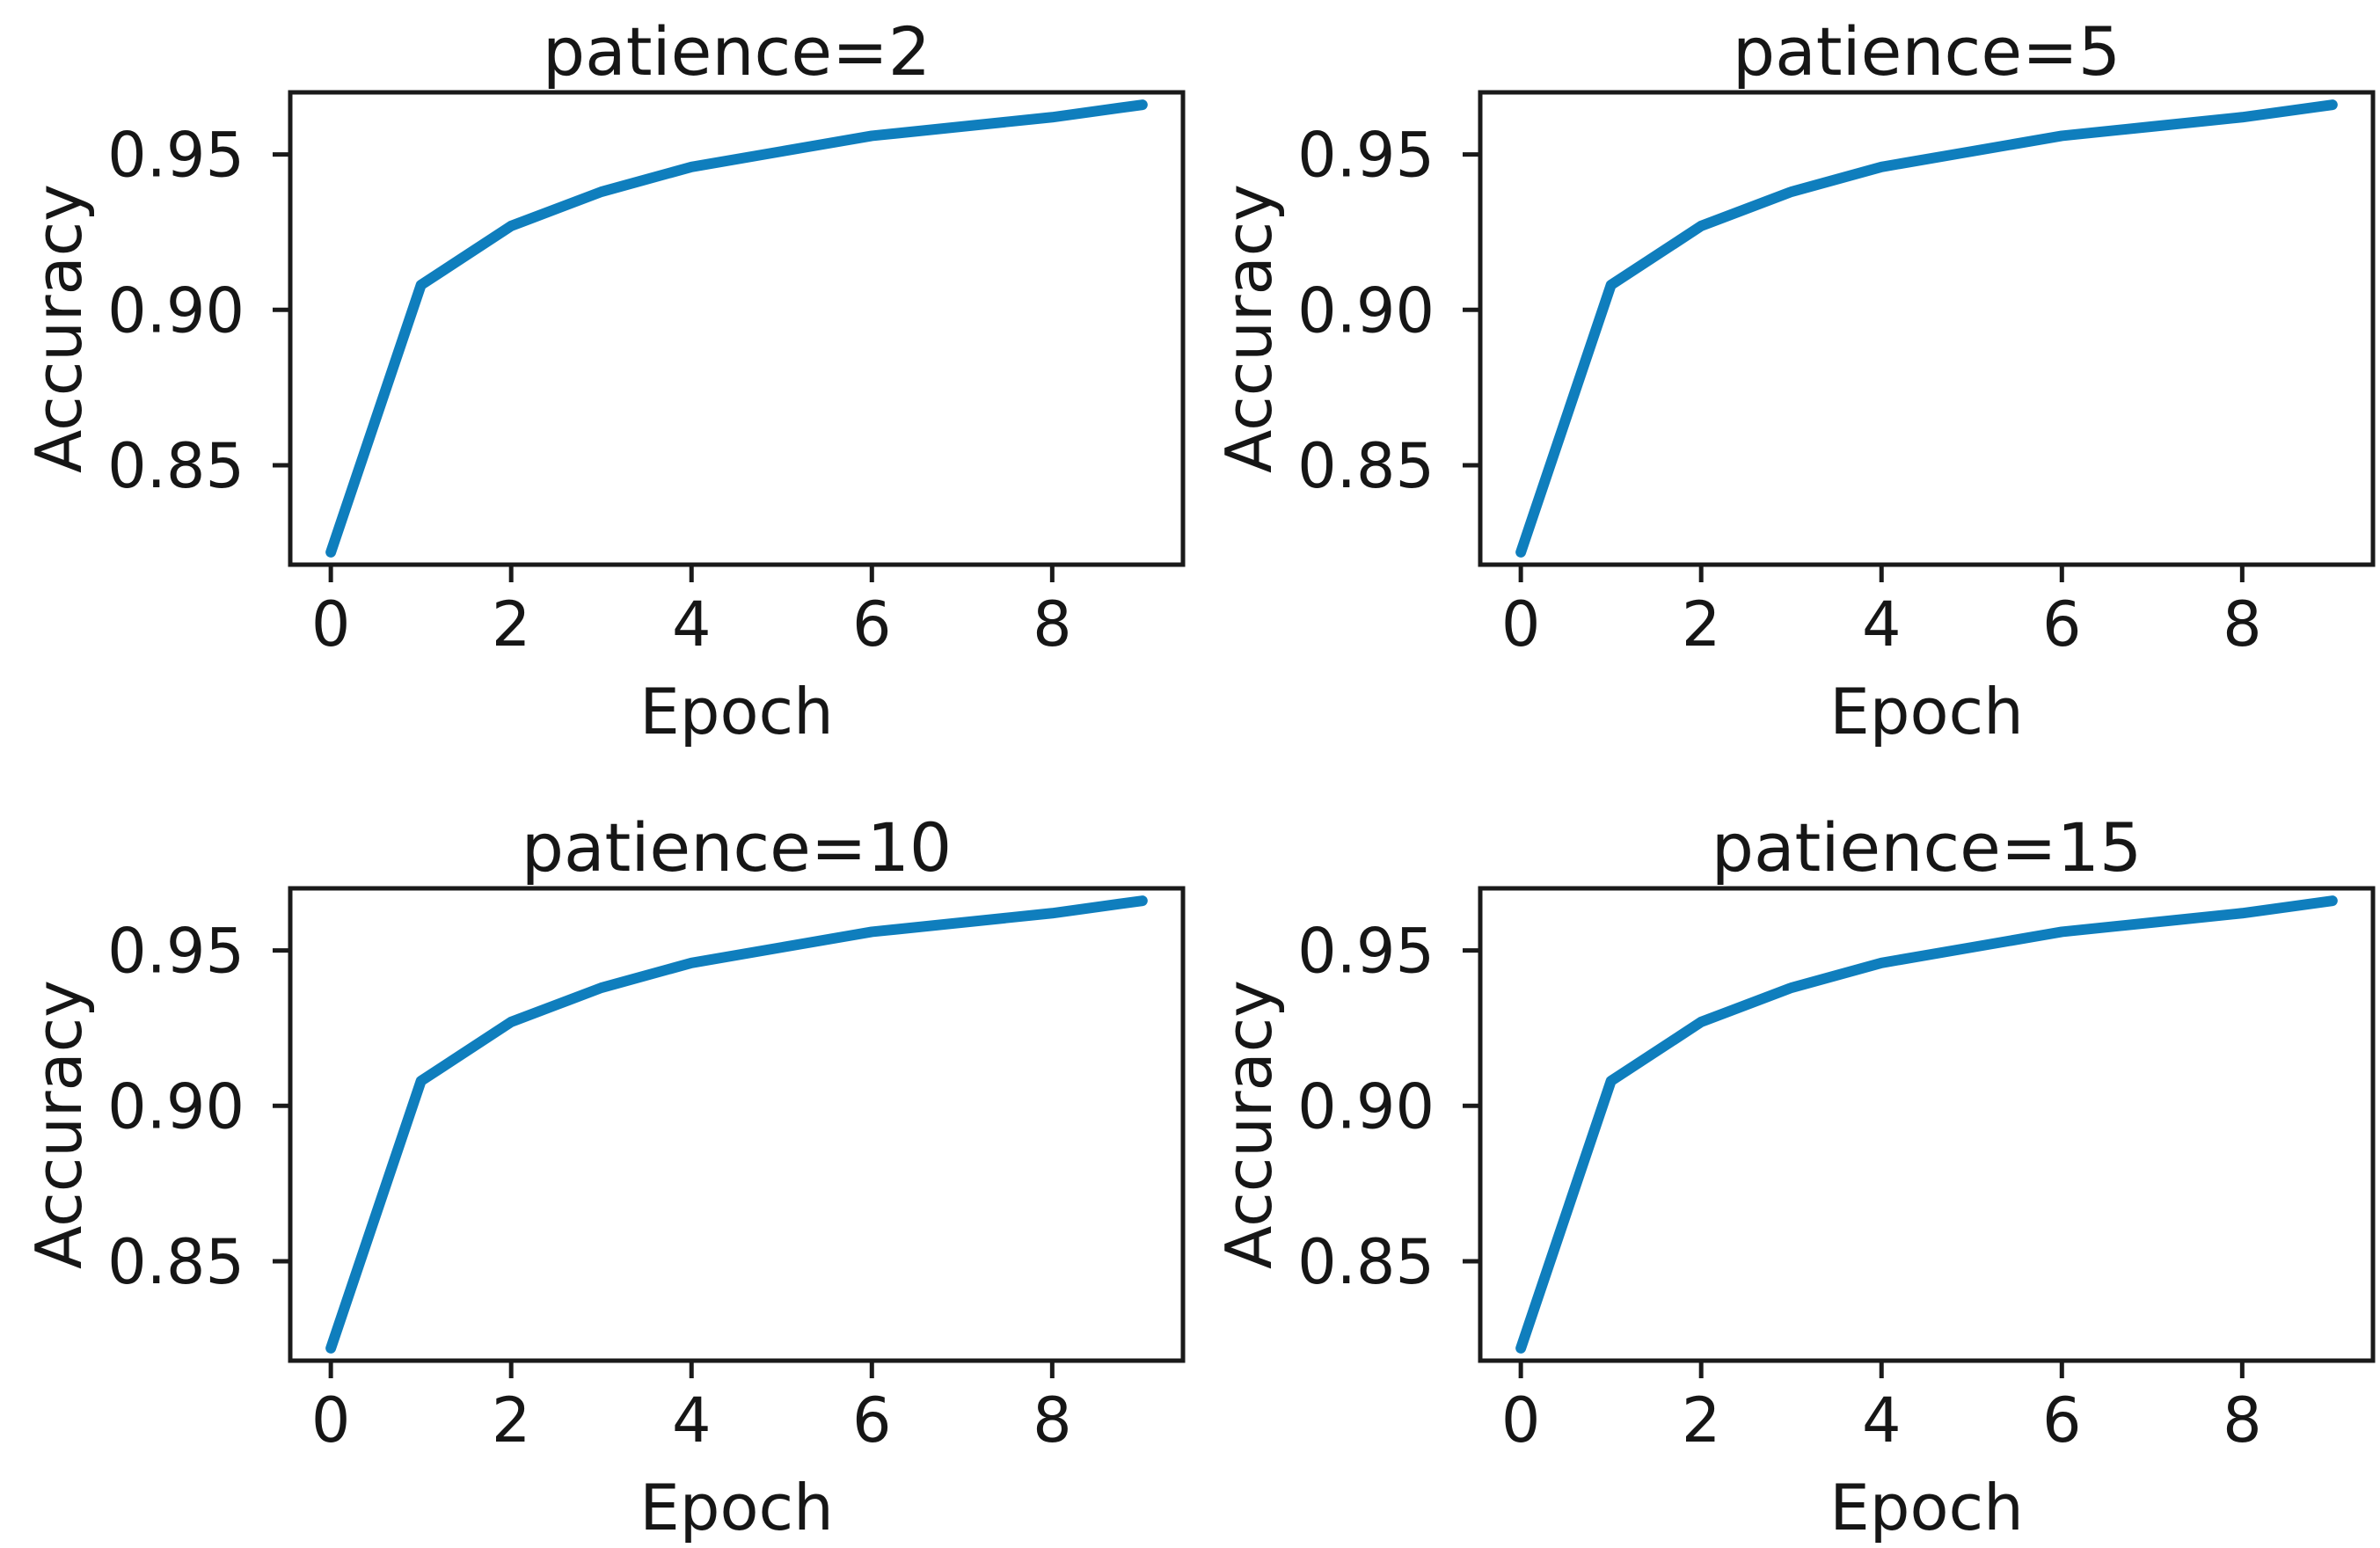 The height and width of the screenshot is (1548, 2380). Describe the element at coordinates (737, 847) in the screenshot. I see `subplot-title: patience=10` at that location.